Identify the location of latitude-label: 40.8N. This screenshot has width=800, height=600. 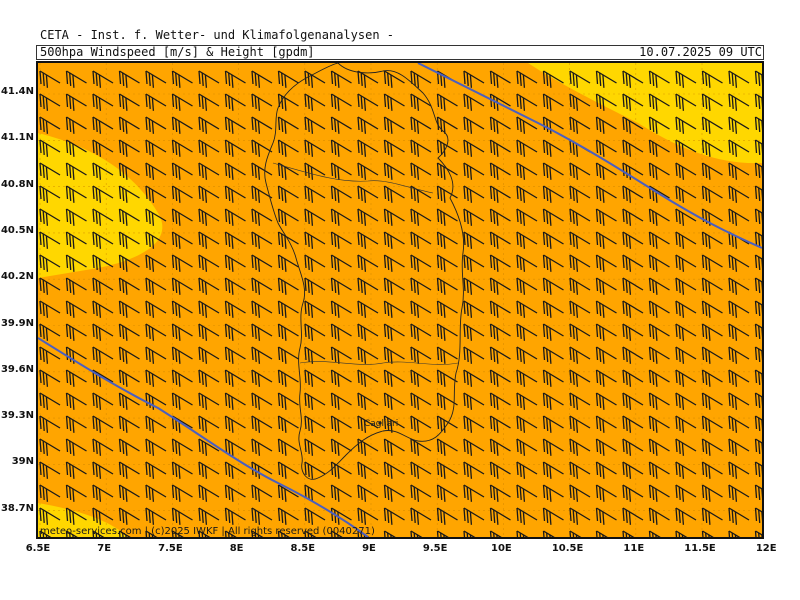
(17, 184).